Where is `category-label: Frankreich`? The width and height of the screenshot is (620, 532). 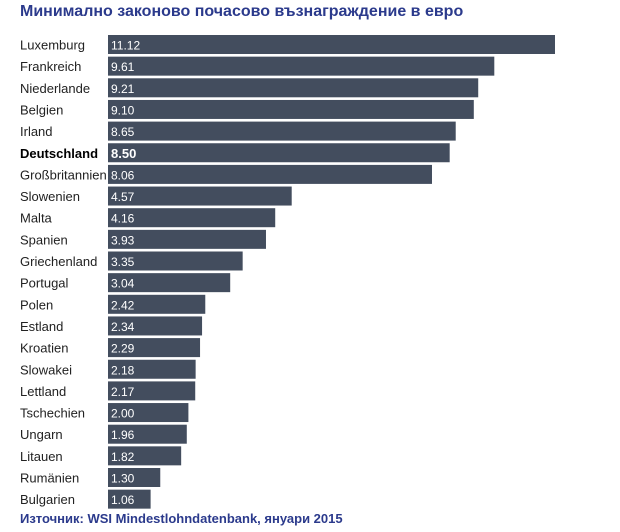 category-label: Frankreich is located at coordinates (50, 66).